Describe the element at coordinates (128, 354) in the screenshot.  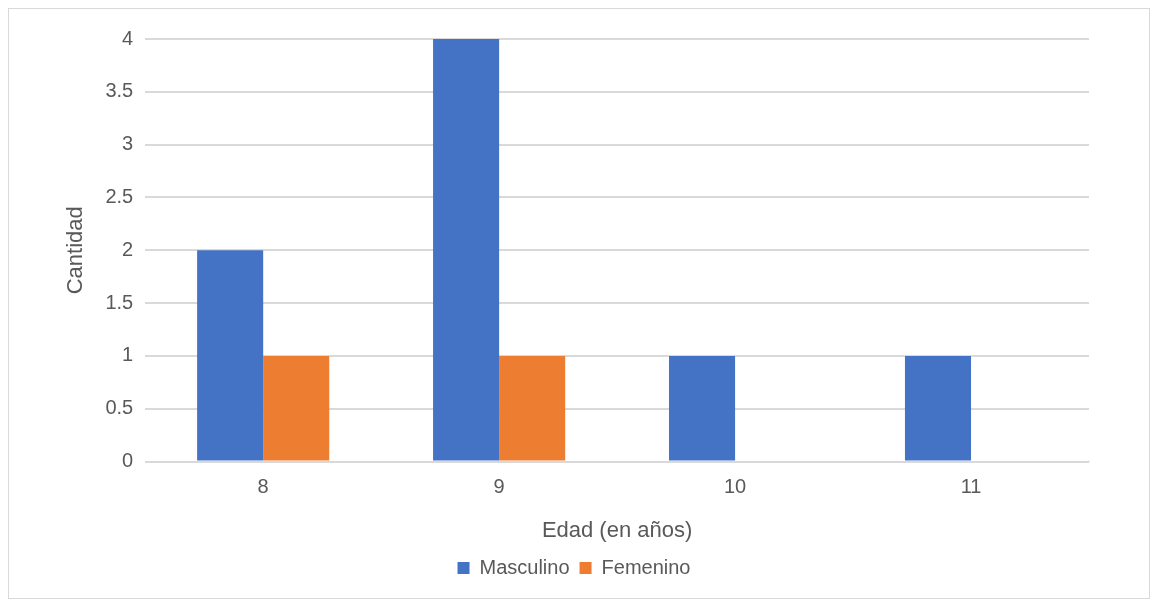
I see `y-tick-label: 1` at that location.